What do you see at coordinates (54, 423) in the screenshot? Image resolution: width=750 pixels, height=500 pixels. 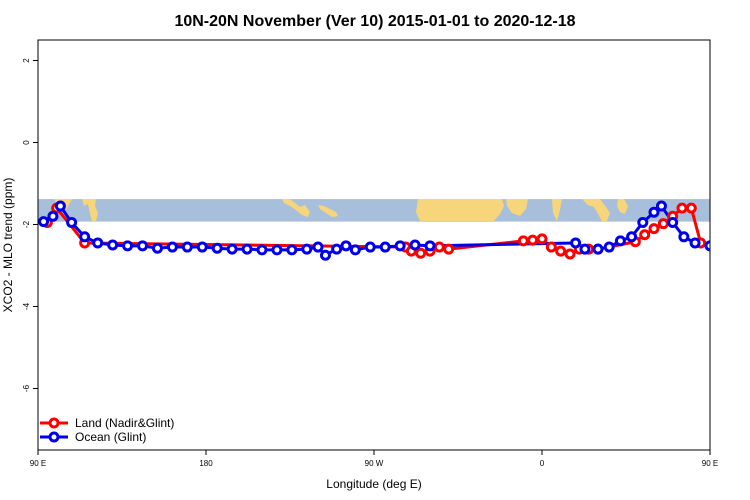 I see `legend-marker-land` at bounding box center [54, 423].